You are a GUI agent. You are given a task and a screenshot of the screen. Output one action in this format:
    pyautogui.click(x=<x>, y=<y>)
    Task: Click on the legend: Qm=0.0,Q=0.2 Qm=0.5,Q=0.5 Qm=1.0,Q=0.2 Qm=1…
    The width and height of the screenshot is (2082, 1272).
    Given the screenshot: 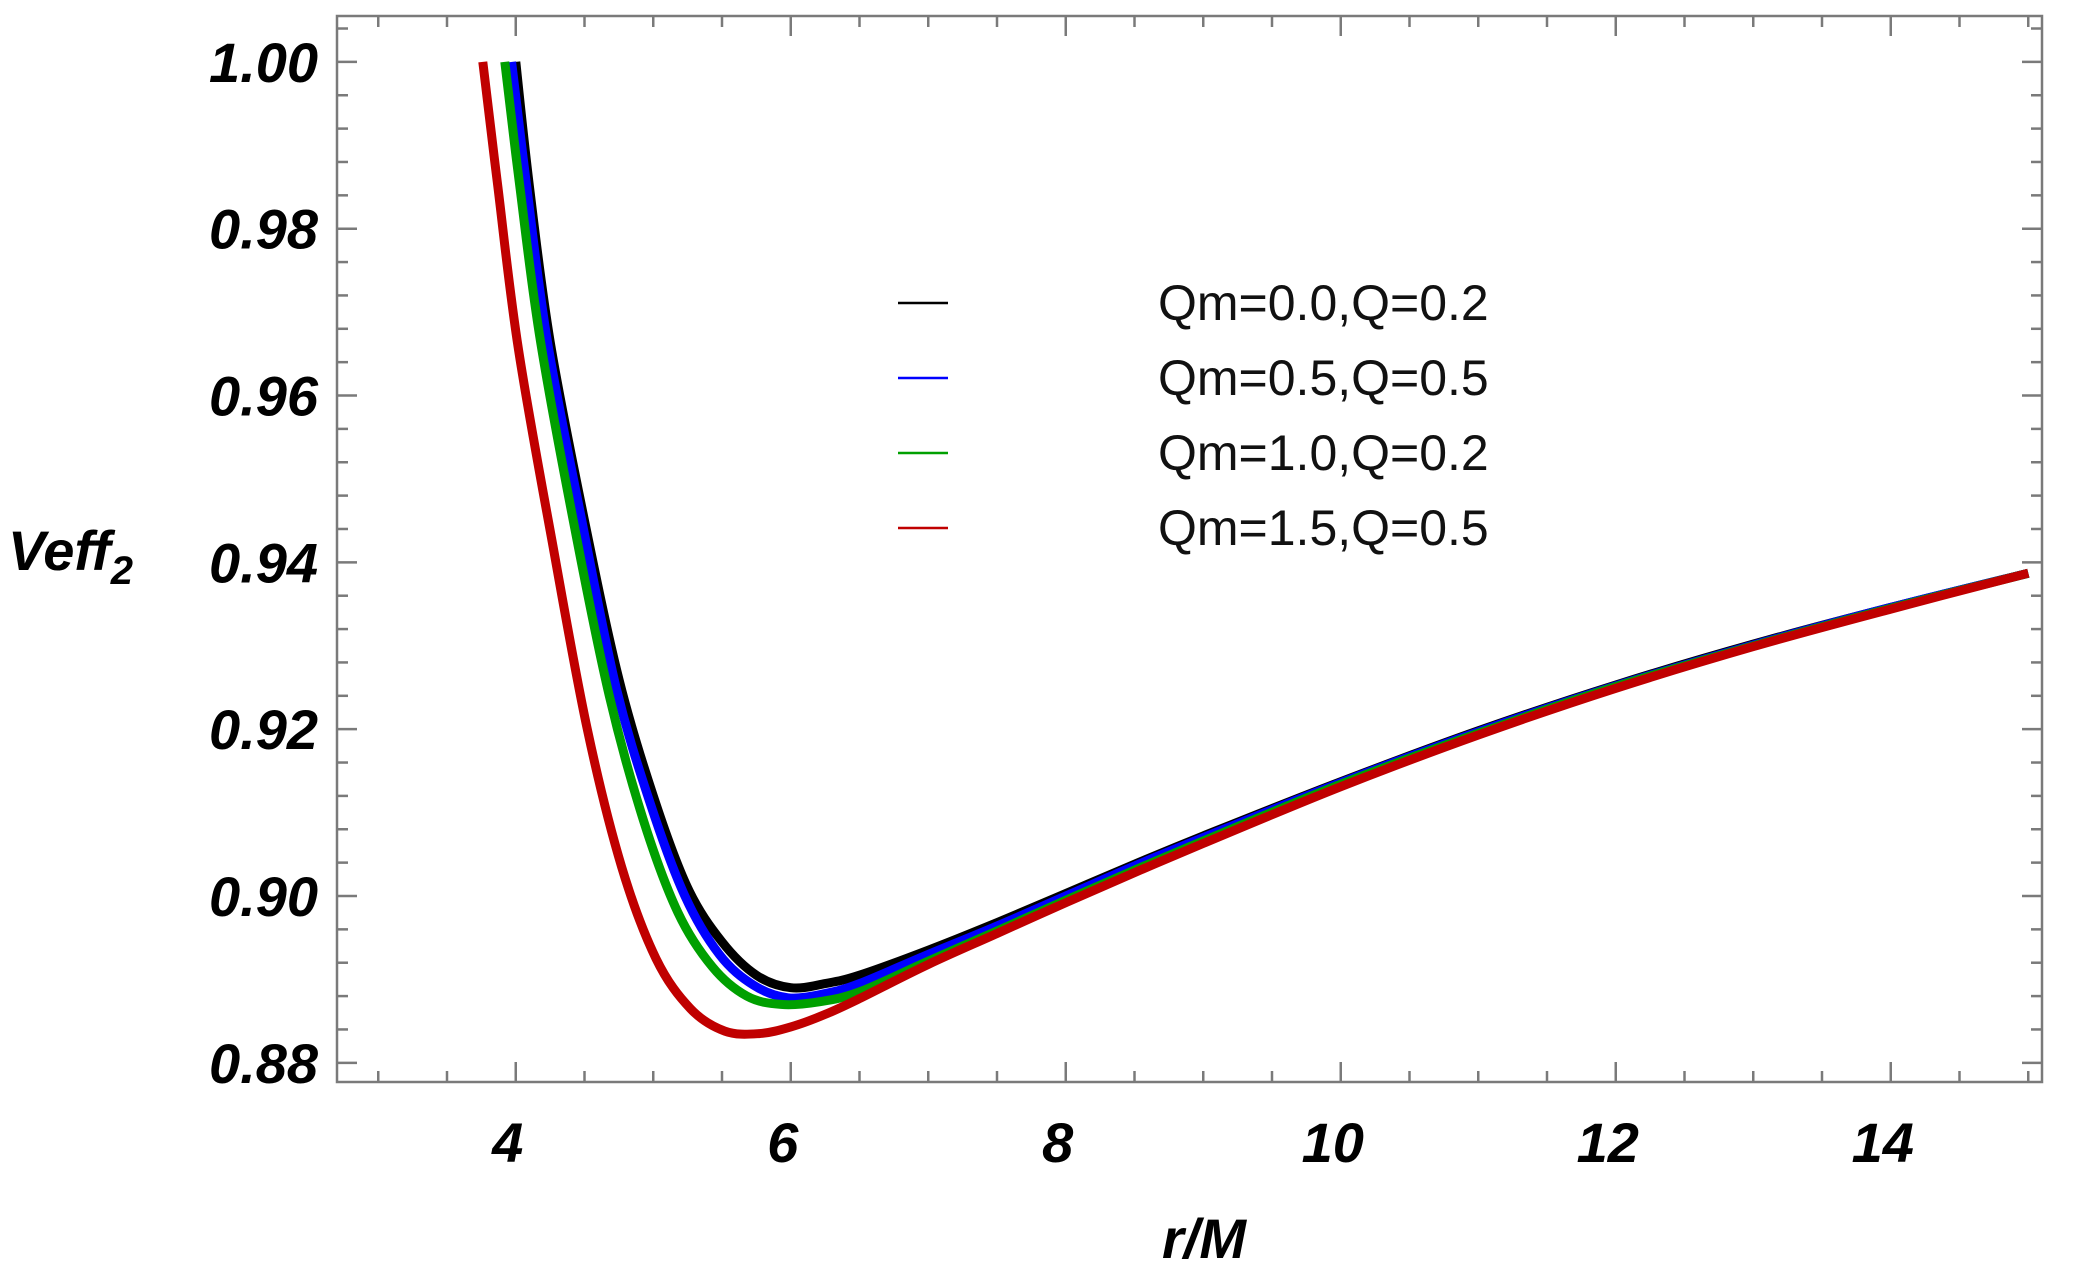 What is the action you would take?
    pyautogui.click(x=1193, y=415)
    